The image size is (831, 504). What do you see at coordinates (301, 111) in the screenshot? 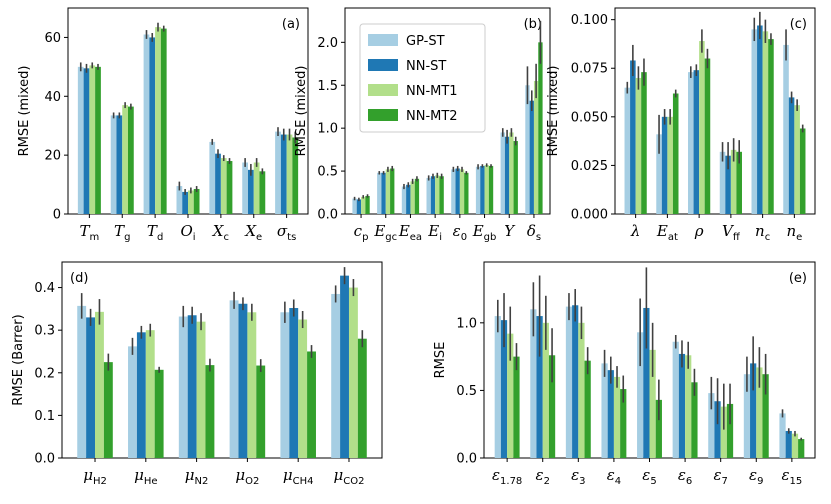
I see `y-axis-label: RMSE (mixed)` at bounding box center [301, 111].